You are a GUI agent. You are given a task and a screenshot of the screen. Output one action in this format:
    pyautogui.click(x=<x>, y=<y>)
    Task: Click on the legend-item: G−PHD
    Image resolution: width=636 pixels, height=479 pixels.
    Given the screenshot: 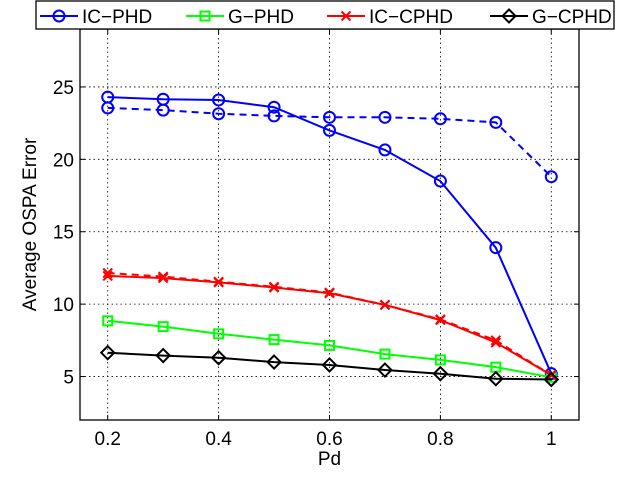 What is the action you would take?
    pyautogui.click(x=240, y=17)
    